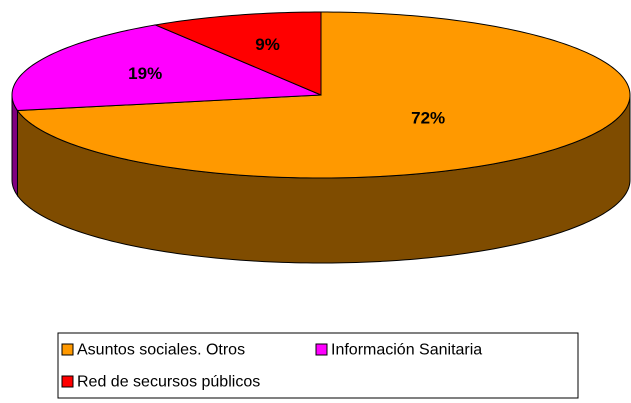  I want to click on legend-label: Asuntos sociales. Otros, so click(161, 350).